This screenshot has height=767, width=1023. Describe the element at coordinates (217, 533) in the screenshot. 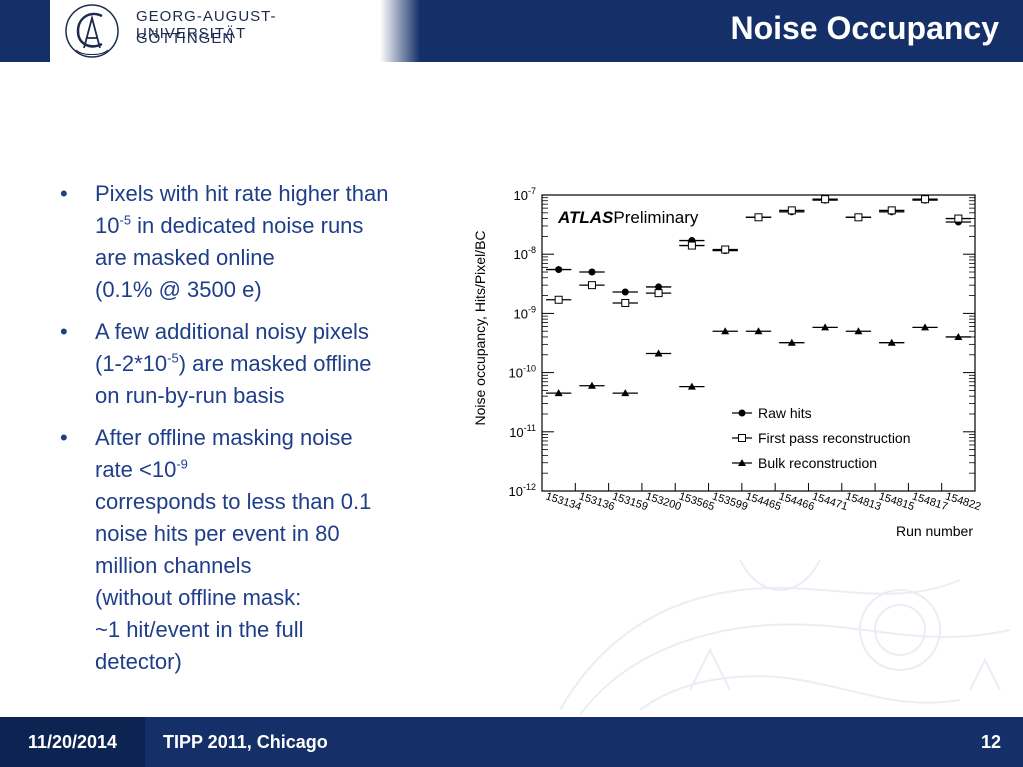

I see `bullet-line: noise hits per event in 80` at that location.